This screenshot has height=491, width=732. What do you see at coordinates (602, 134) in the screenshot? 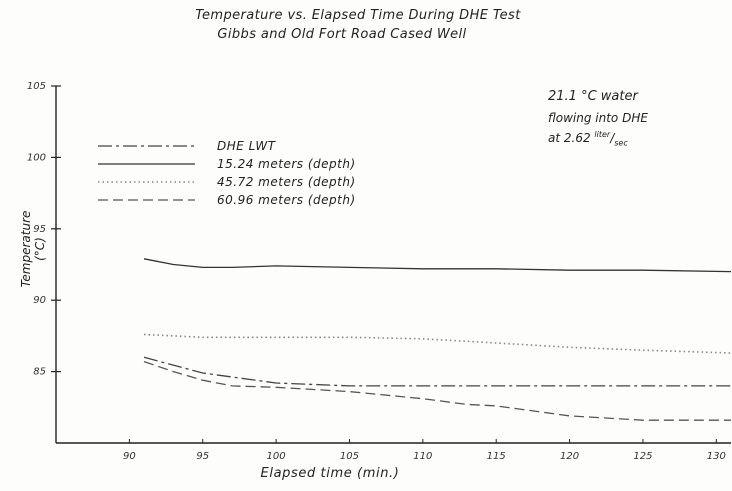
I see `flow-unit-top: liter` at bounding box center [602, 134].